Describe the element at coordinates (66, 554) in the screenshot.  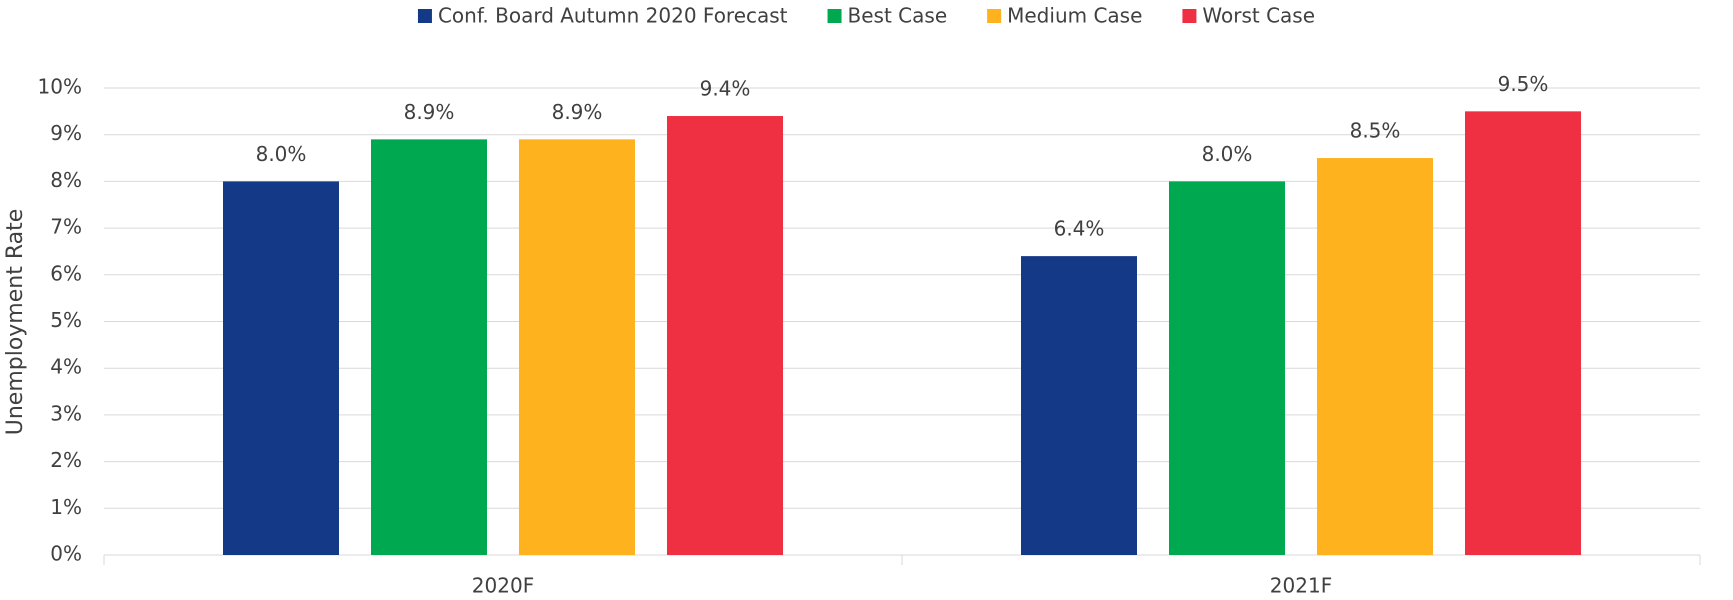
I see `y-tick-label: 0%` at that location.